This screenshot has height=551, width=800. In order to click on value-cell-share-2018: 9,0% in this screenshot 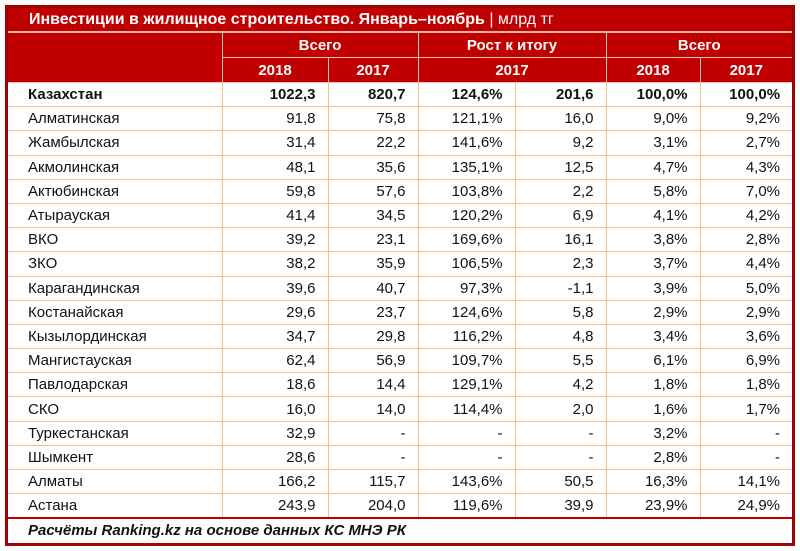, I will do `click(653, 119)`.